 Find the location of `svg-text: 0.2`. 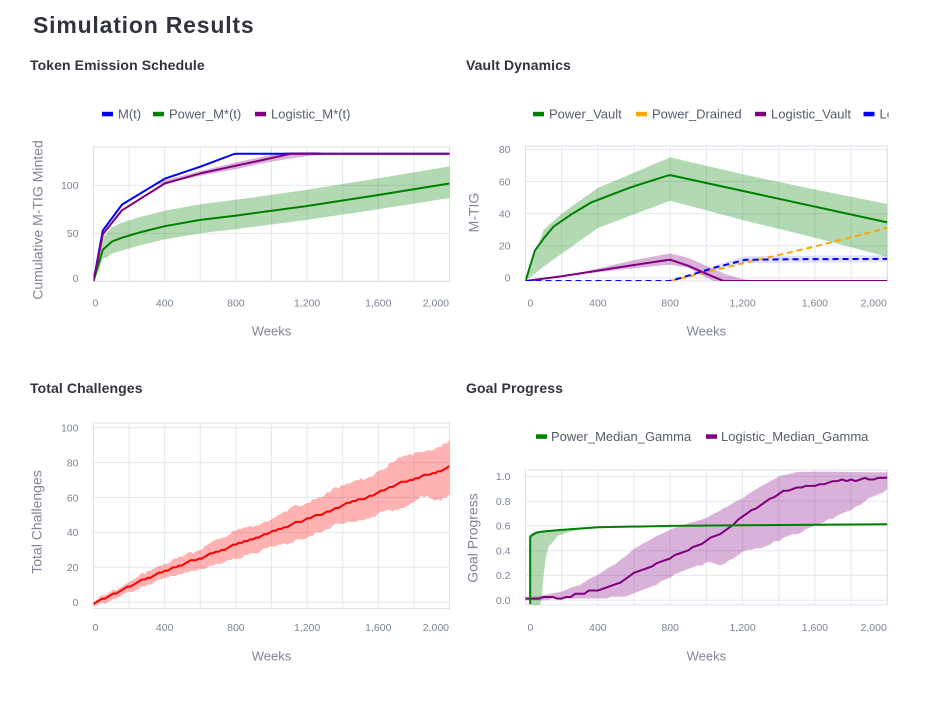

svg-text: 0.2 is located at coordinates (503, 576).